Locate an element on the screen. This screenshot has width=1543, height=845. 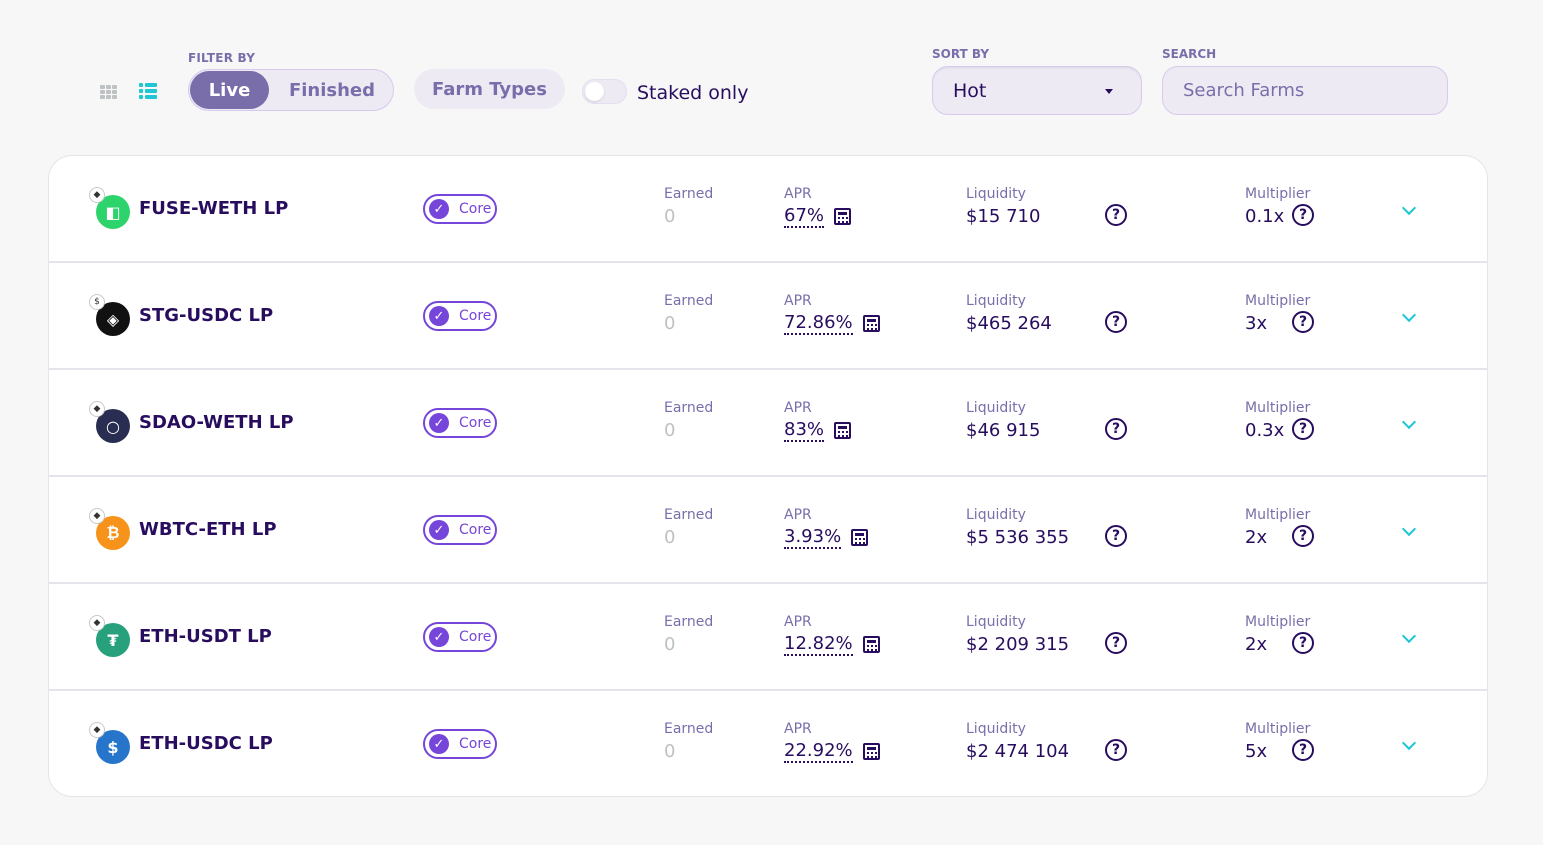
apr-value: 12.82% is located at coordinates (818, 644).